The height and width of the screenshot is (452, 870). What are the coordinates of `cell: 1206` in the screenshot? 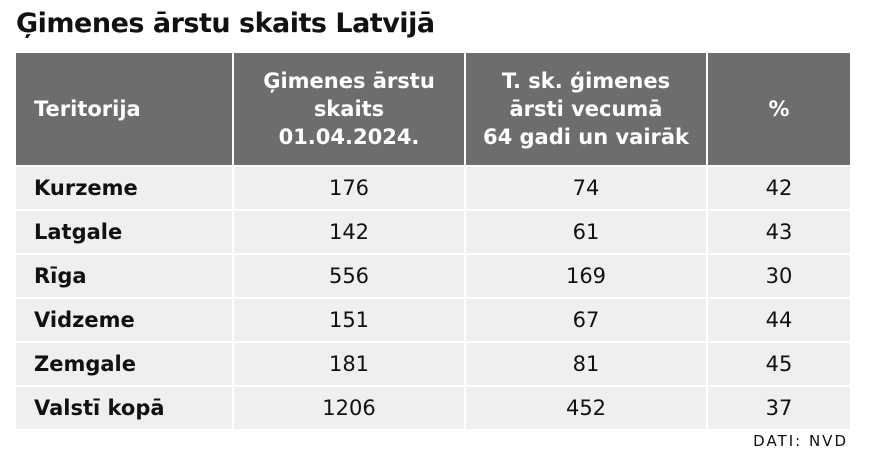 It's located at (349, 408).